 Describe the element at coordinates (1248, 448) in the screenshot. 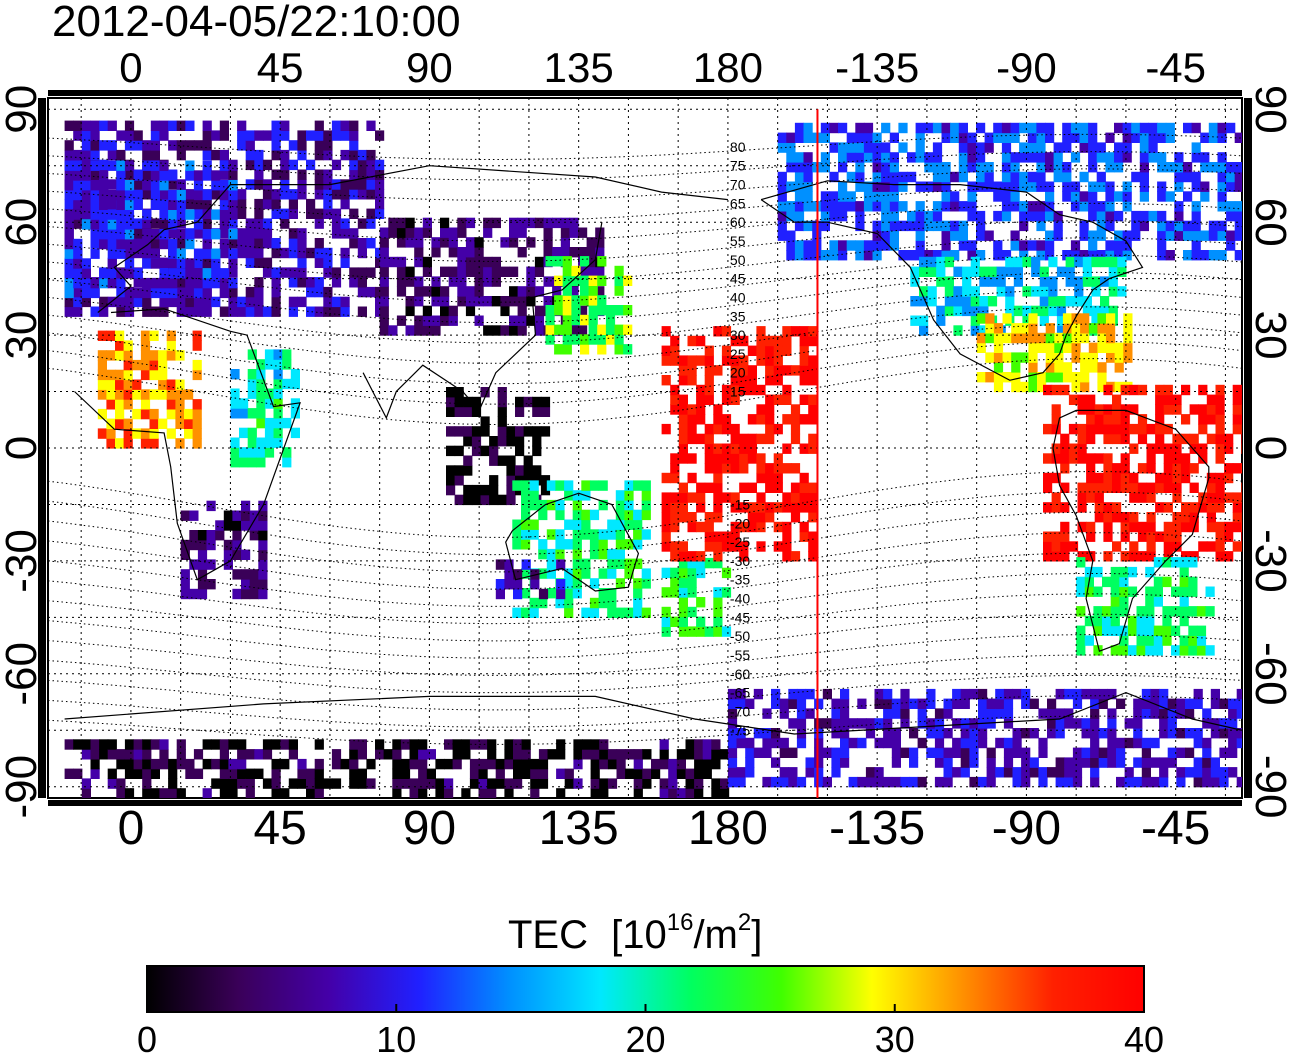

I see `right-axis-bar` at that location.